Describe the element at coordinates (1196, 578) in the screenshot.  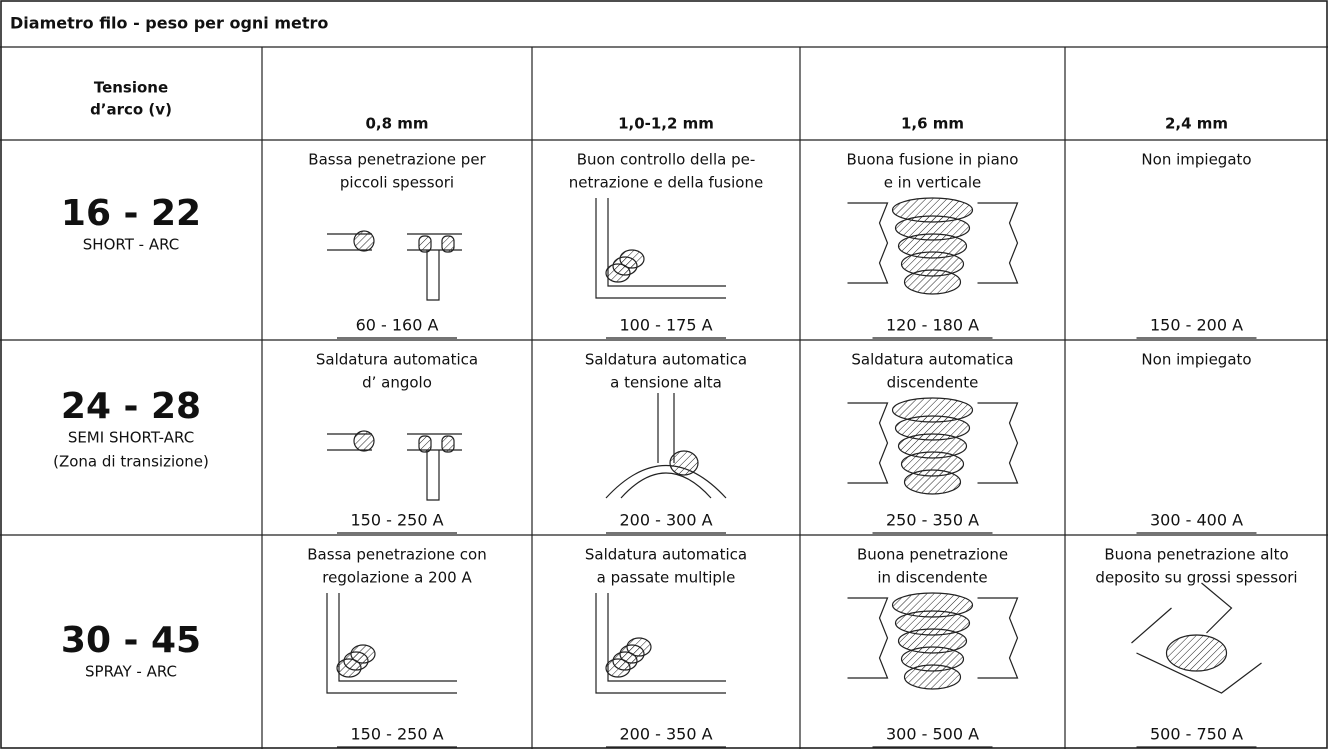
I see `cell-description: deposito su grossi spessori` at that location.